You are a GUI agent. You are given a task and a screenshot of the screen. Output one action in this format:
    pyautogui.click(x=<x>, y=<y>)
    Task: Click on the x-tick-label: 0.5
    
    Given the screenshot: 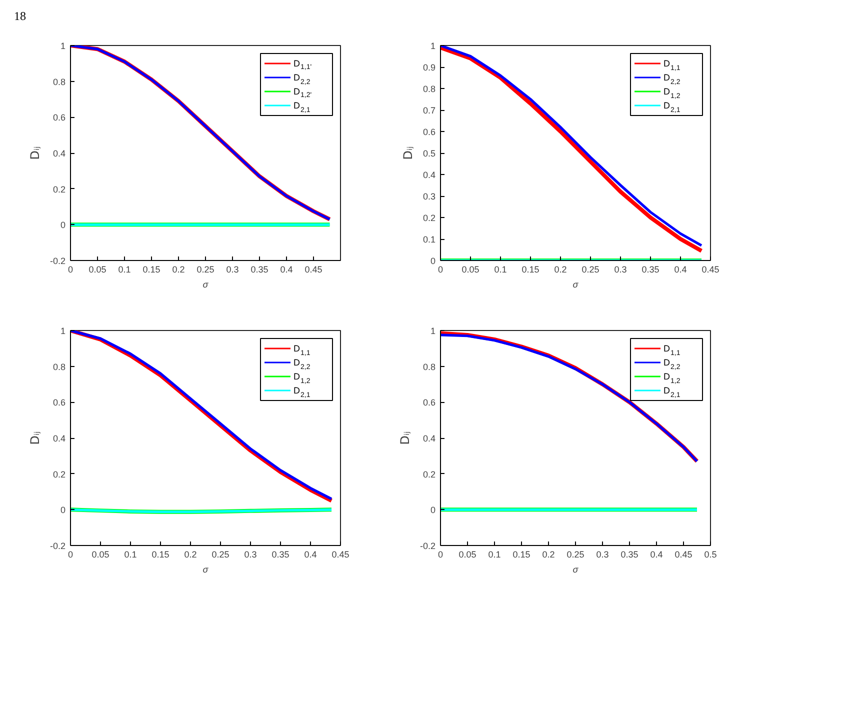 What is the action you would take?
    pyautogui.click(x=710, y=555)
    